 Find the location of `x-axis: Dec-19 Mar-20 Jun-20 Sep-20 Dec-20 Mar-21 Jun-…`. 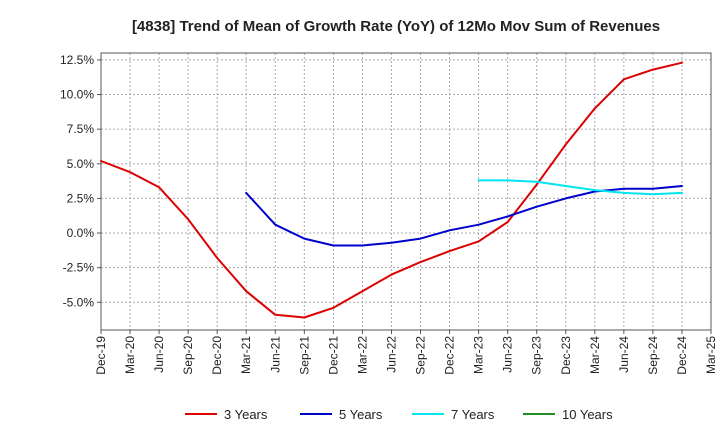

x-axis: Dec-19 Mar-20 Jun-20 Sep-20 Dec-20 Mar-21 Jun-… is located at coordinates (406, 352).